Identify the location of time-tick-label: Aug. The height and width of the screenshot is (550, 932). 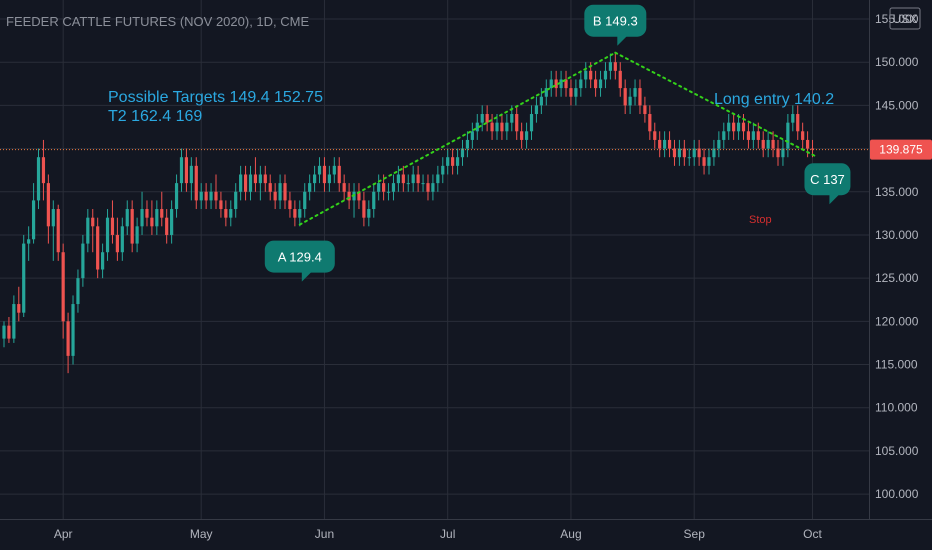
(570, 534).